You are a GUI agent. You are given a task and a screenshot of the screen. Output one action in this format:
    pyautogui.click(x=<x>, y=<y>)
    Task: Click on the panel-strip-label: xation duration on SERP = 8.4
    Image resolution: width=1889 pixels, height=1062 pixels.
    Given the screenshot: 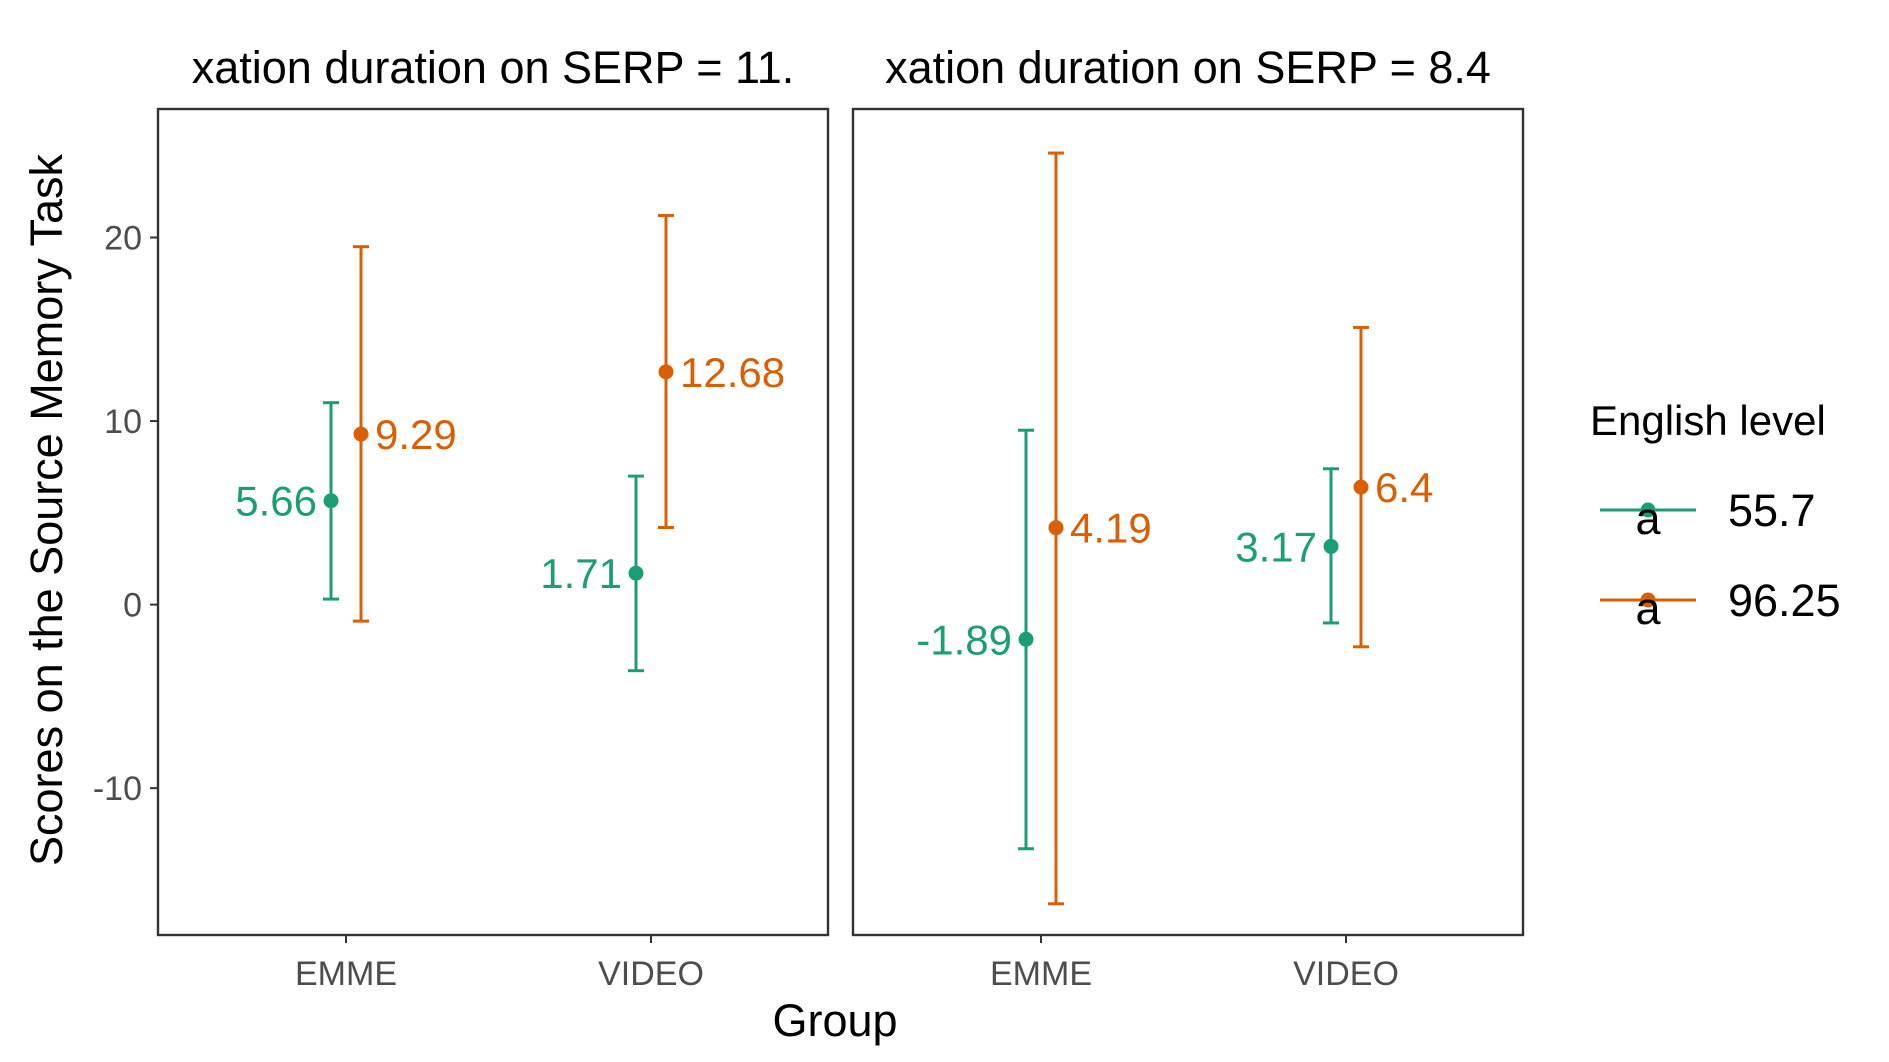 What is the action you would take?
    pyautogui.click(x=1188, y=67)
    